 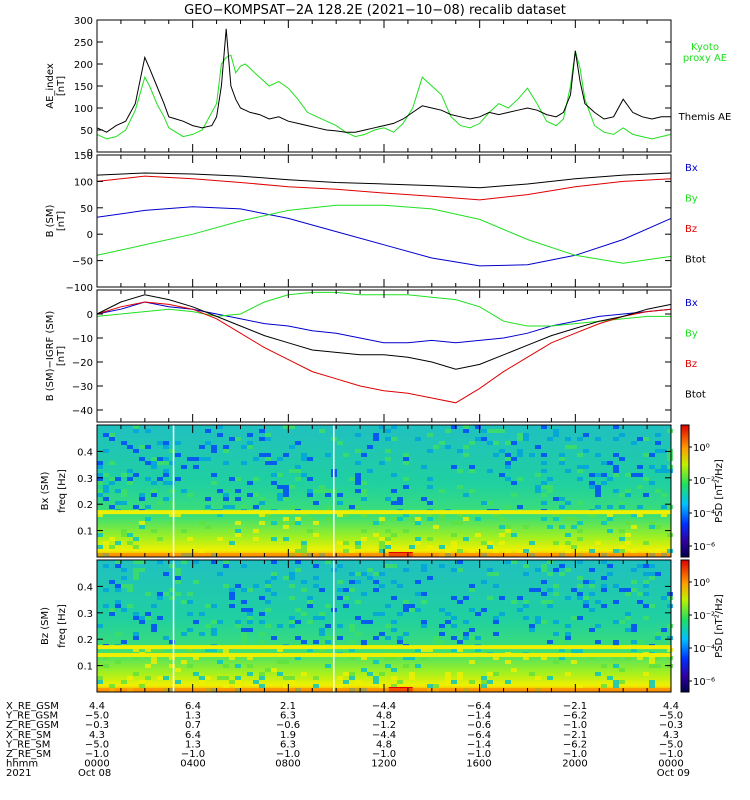 I want to click on y-tick-label: 0.4, so click(x=85, y=587).